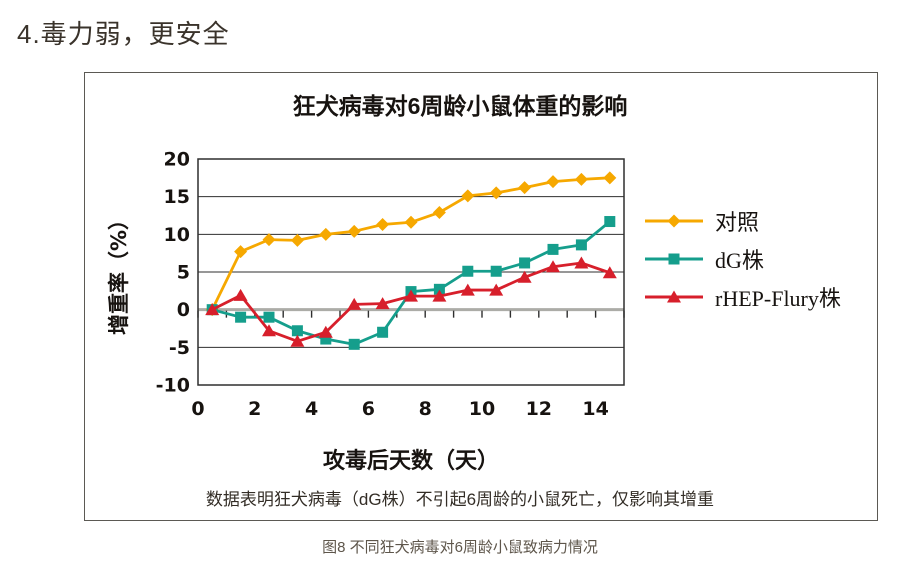 Image resolution: width=900 pixels, height=567 pixels. I want to click on y-tick-label: 5, so click(183, 273).